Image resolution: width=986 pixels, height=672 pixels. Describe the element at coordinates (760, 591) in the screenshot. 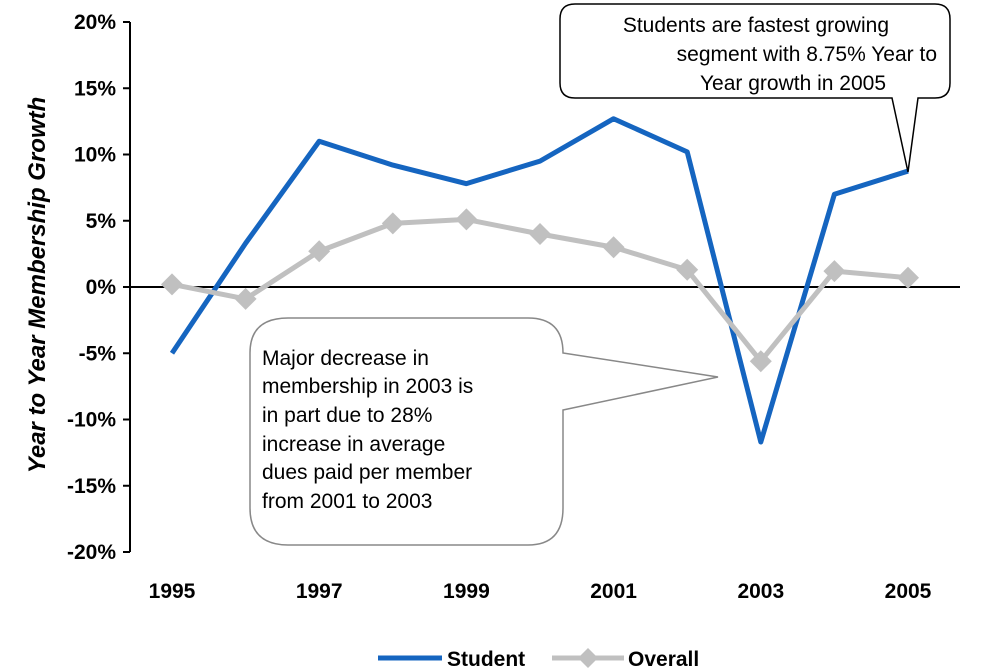

I see `x-tick-label: 2003` at that location.